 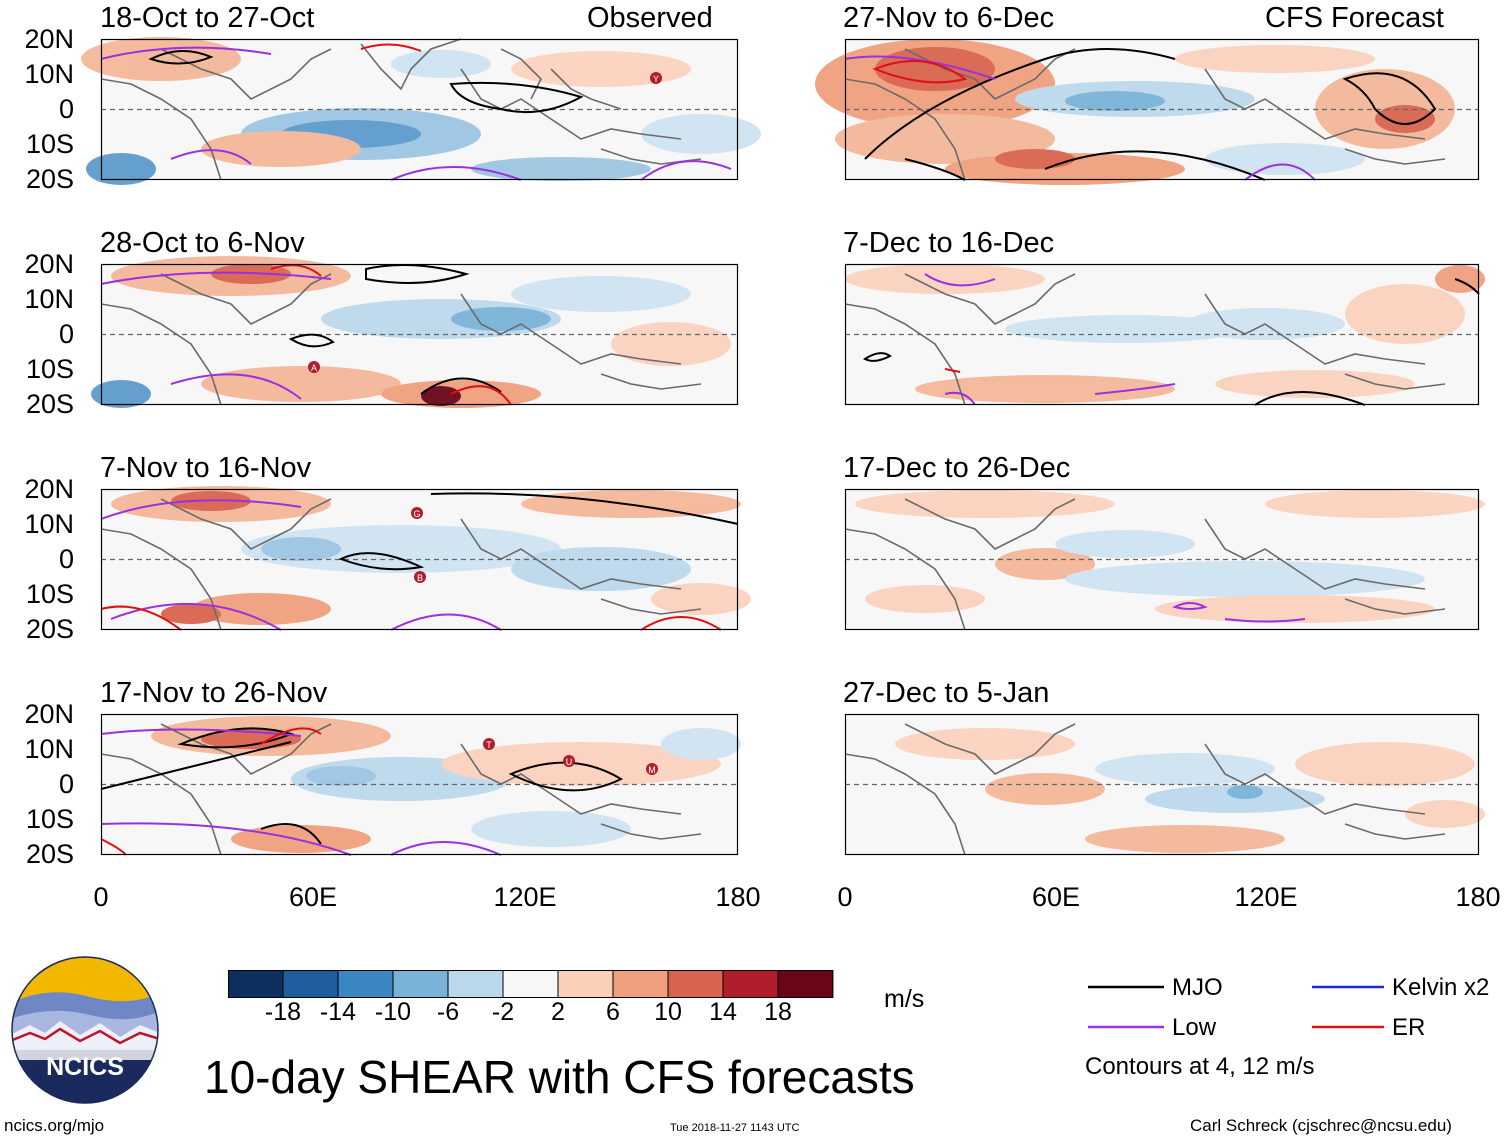 What do you see at coordinates (778, 1012) in the screenshot?
I see `colorbar-label: 18` at bounding box center [778, 1012].